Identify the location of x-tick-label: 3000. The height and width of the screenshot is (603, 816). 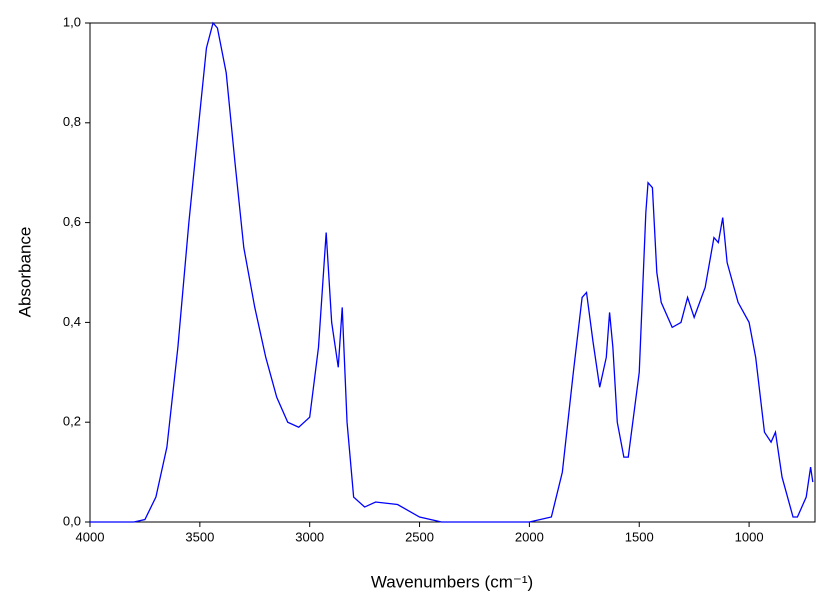
(309, 536).